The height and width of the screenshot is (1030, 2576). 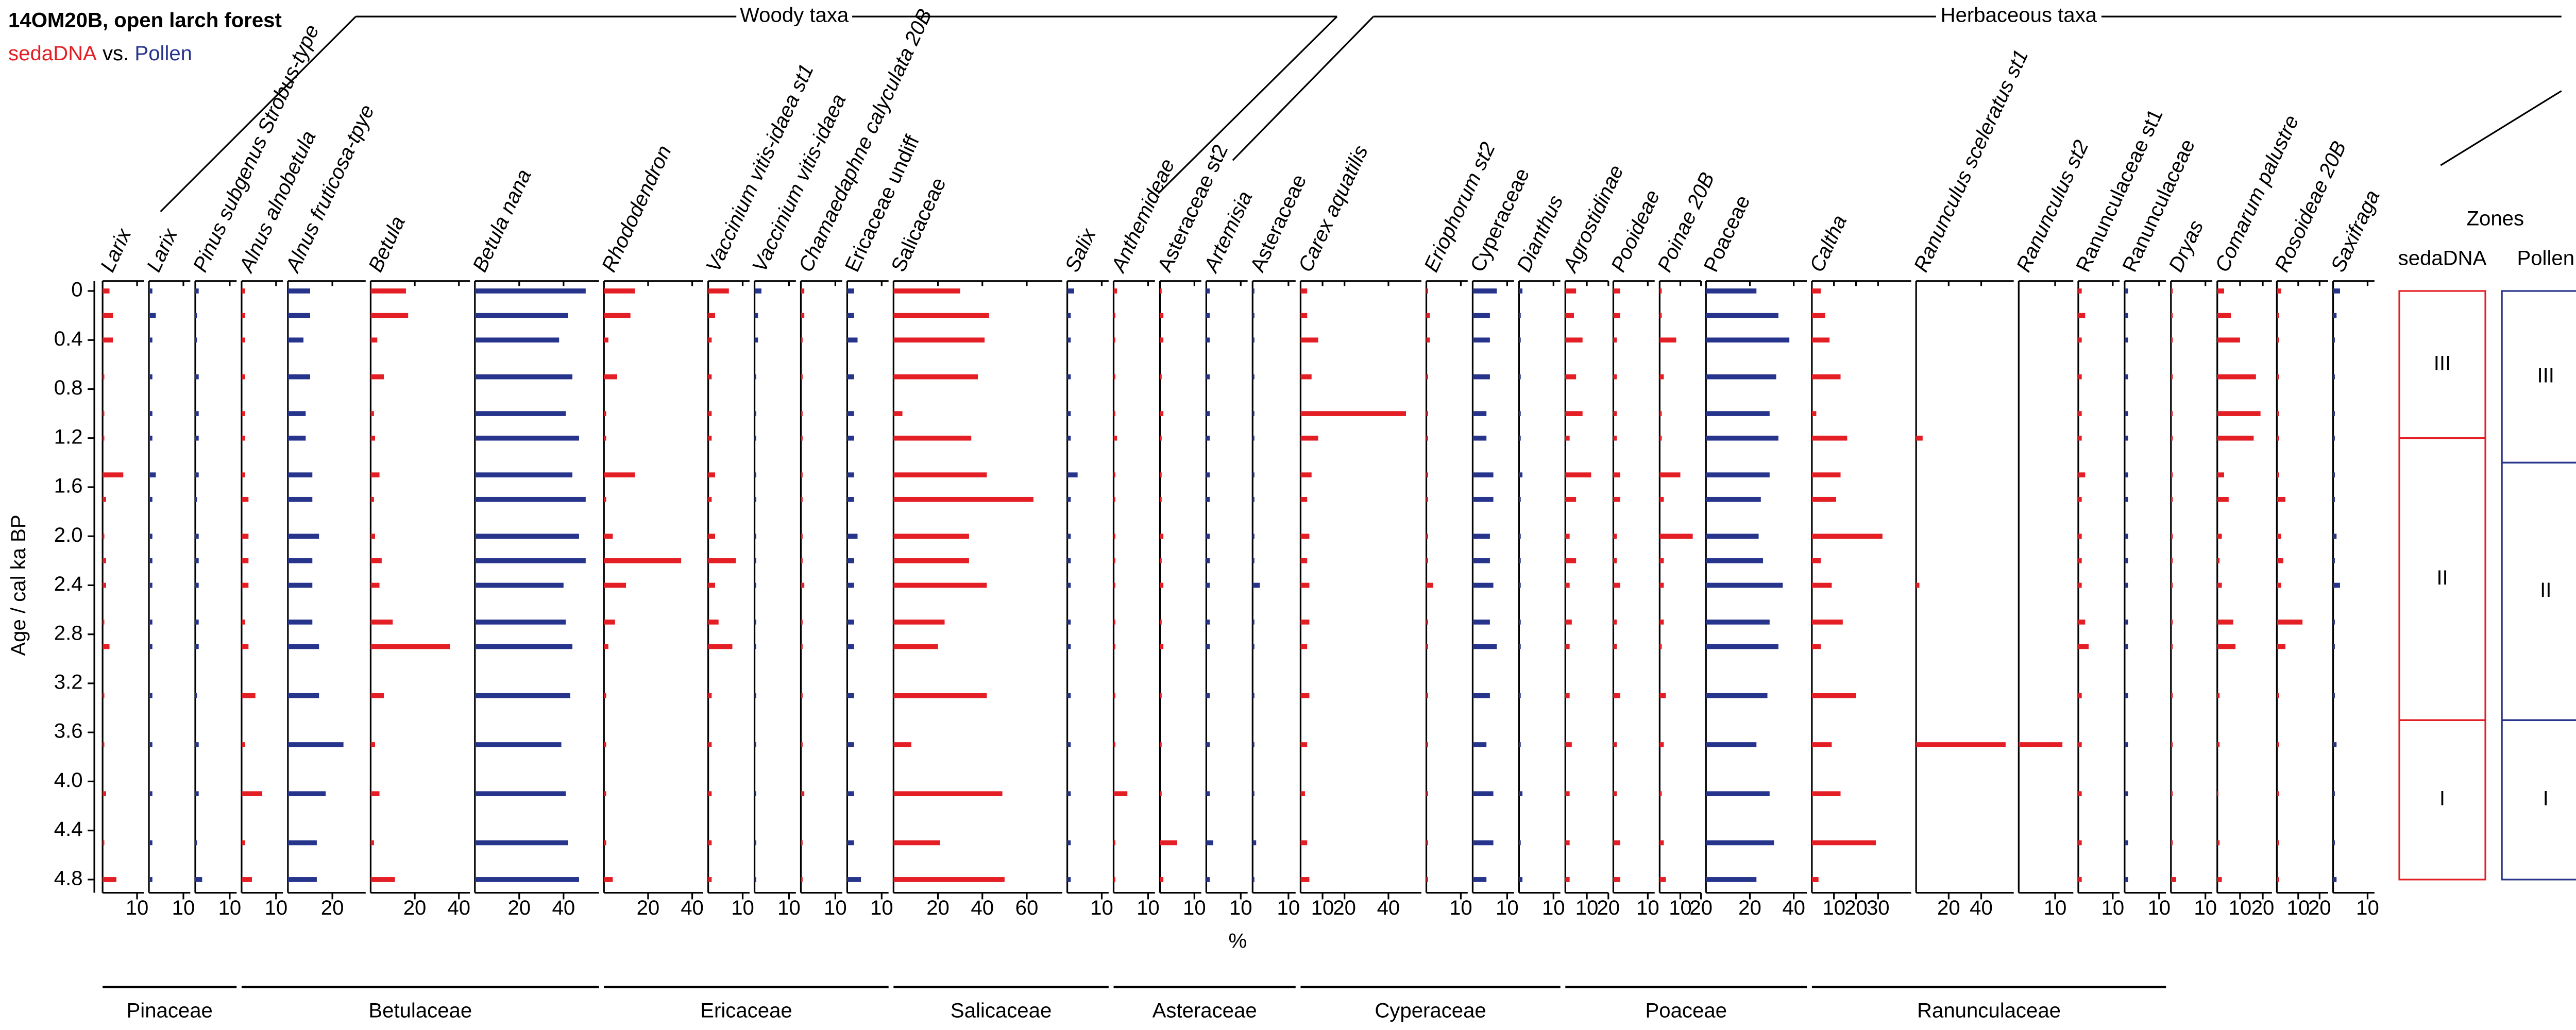 What do you see at coordinates (68, 583) in the screenshot?
I see `y-tick-label: 2.4` at bounding box center [68, 583].